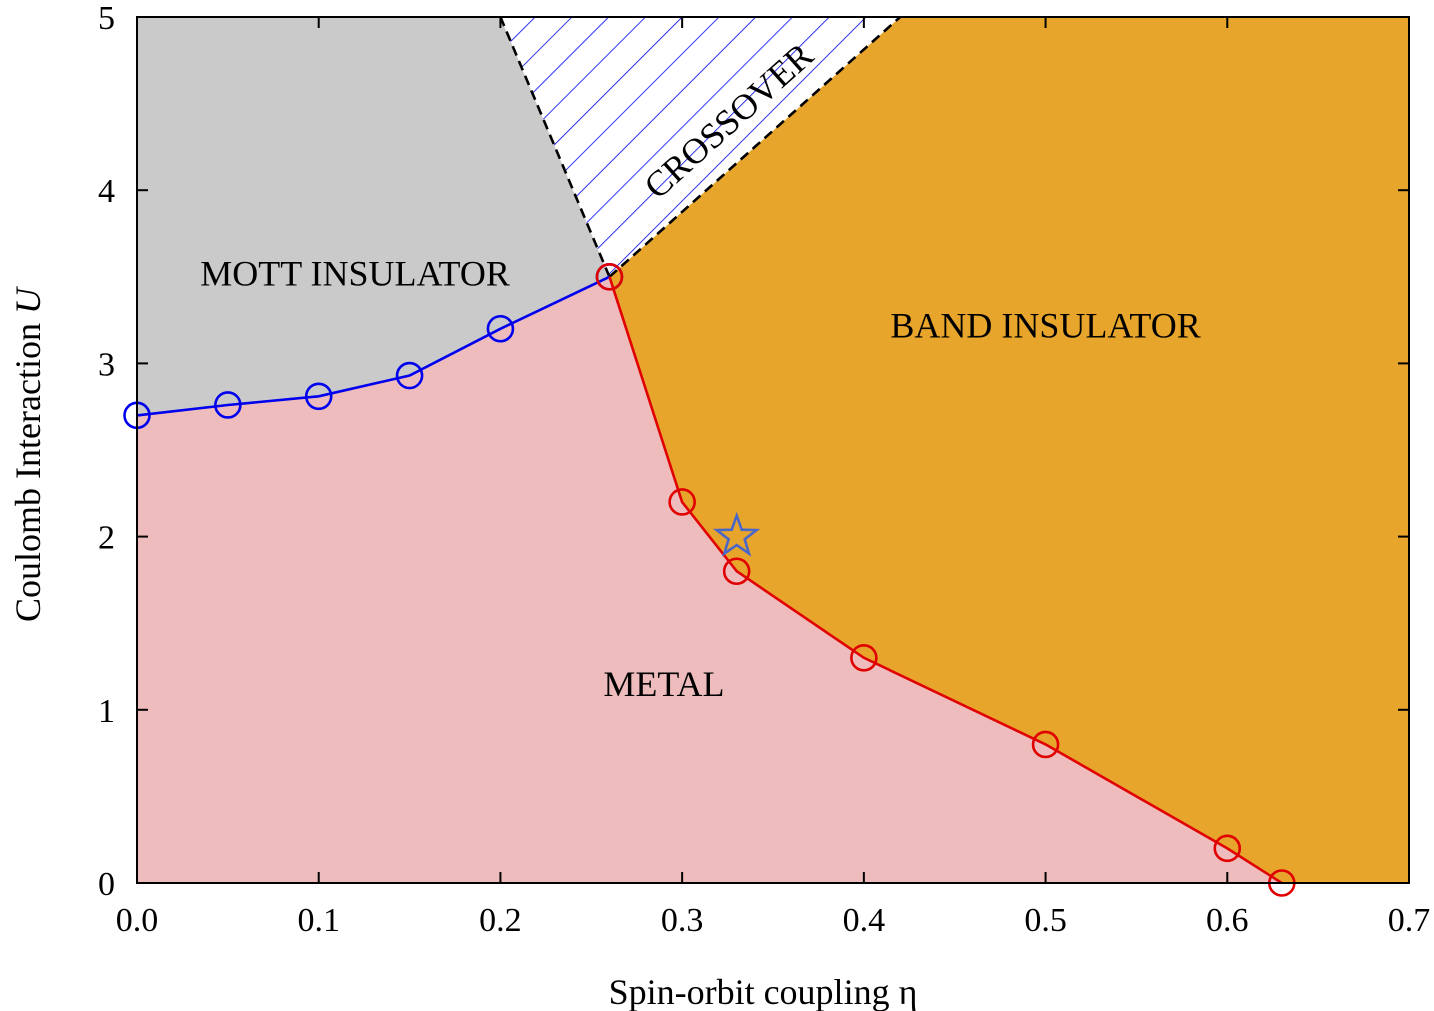 The image size is (1434, 1011). Describe the element at coordinates (106, 364) in the screenshot. I see `y-tick-label: 3` at that location.